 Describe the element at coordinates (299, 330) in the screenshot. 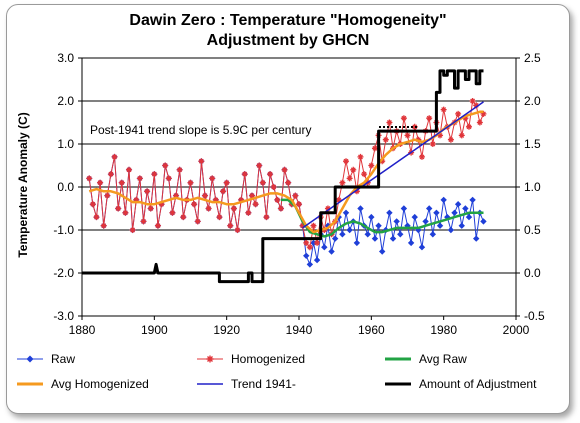

I see `x-tick-label: 1940` at that location.